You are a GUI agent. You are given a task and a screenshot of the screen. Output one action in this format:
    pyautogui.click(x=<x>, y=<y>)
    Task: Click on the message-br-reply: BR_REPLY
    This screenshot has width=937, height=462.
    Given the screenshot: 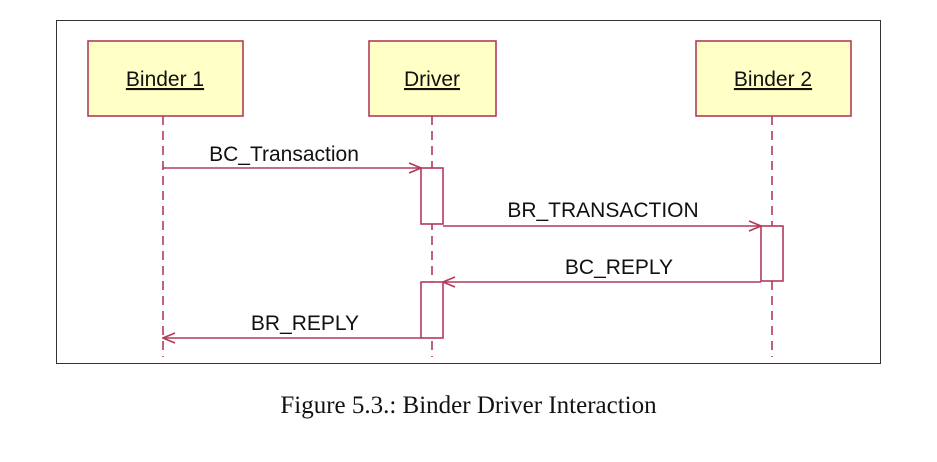 What is the action you would take?
    pyautogui.click(x=292, y=325)
    